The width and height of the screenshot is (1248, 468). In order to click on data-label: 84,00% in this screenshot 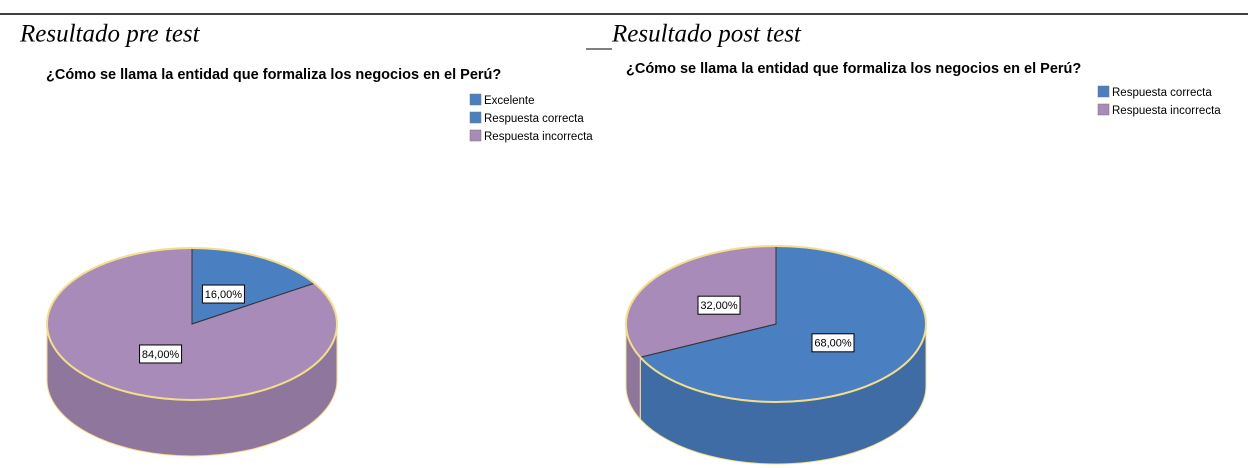, I will do `click(161, 355)`.